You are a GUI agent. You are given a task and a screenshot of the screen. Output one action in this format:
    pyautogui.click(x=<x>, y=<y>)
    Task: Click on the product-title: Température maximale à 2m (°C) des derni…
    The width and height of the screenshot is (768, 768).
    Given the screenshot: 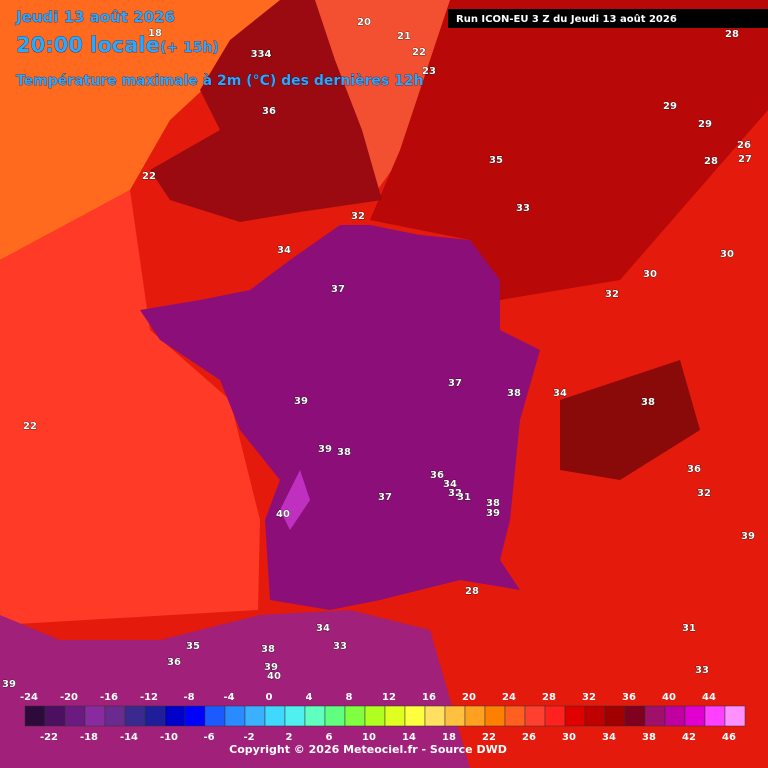 What is the action you would take?
    pyautogui.click(x=220, y=81)
    